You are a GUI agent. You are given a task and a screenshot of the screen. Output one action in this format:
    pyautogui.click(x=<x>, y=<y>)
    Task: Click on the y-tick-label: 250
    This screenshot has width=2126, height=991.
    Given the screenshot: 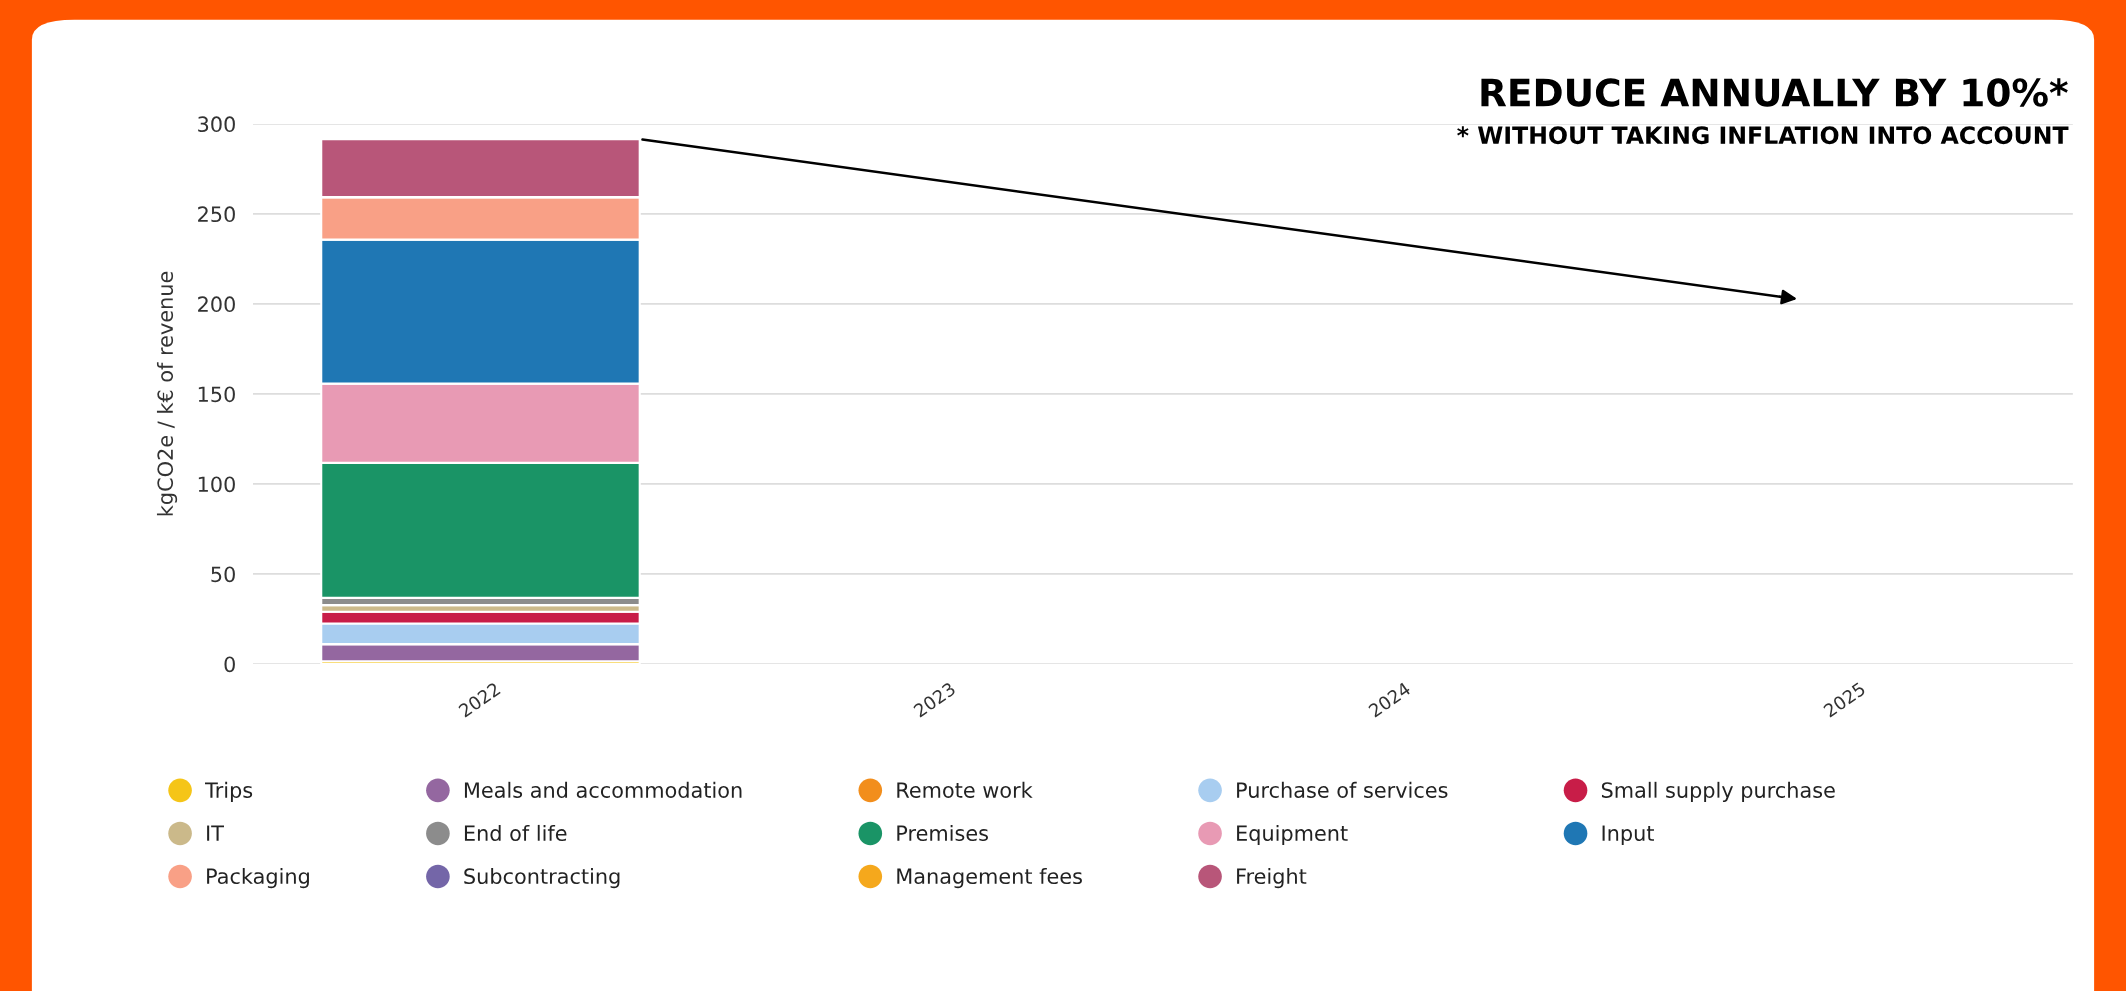 What is the action you would take?
    pyautogui.click(x=216, y=214)
    